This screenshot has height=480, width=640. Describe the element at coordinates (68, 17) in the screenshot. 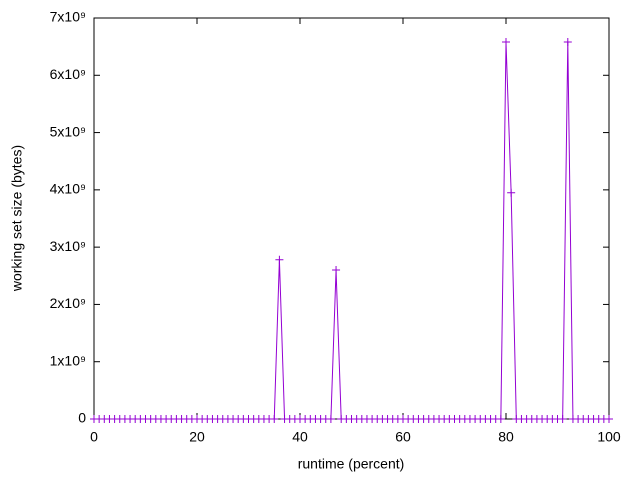

I see `y-tick-label: 7x10⁹` at that location.